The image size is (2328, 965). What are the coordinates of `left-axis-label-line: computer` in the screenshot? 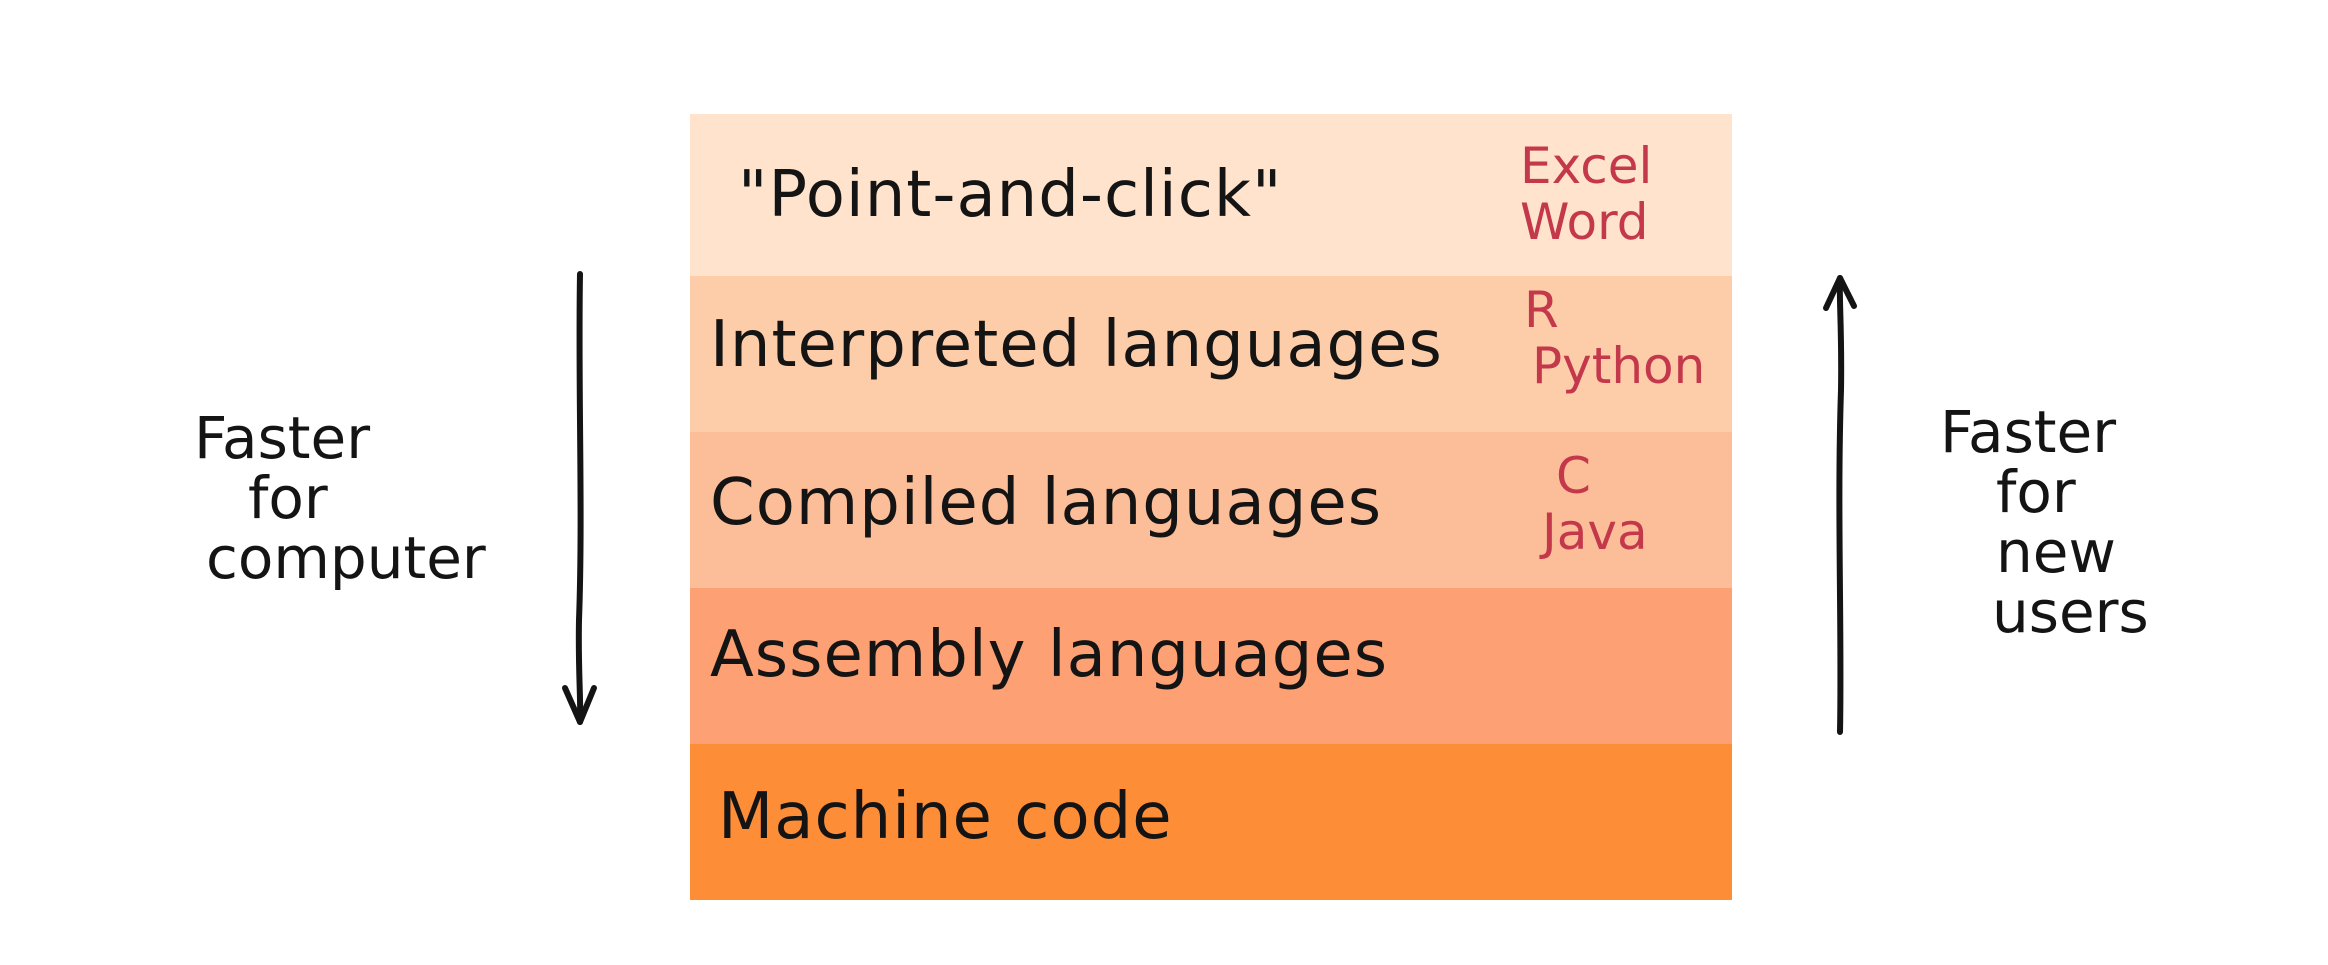 It's located at (346, 558).